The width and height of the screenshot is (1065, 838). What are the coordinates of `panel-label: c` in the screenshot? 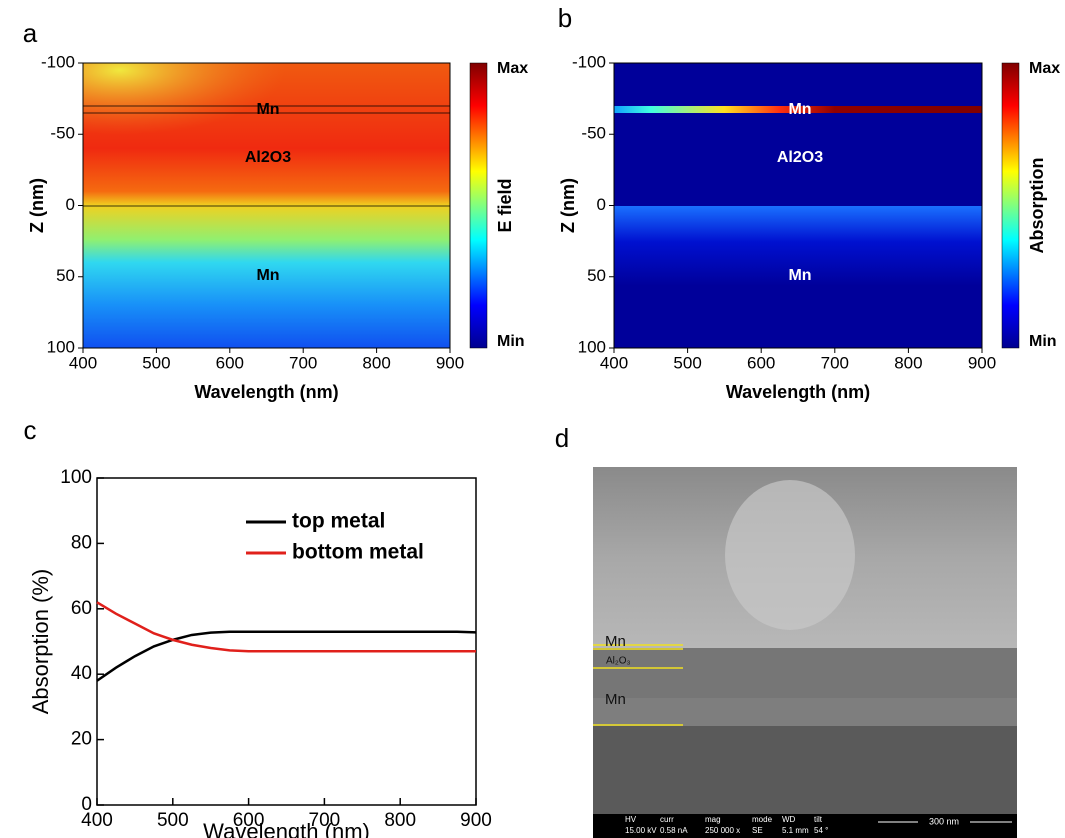 It's located at (30, 430).